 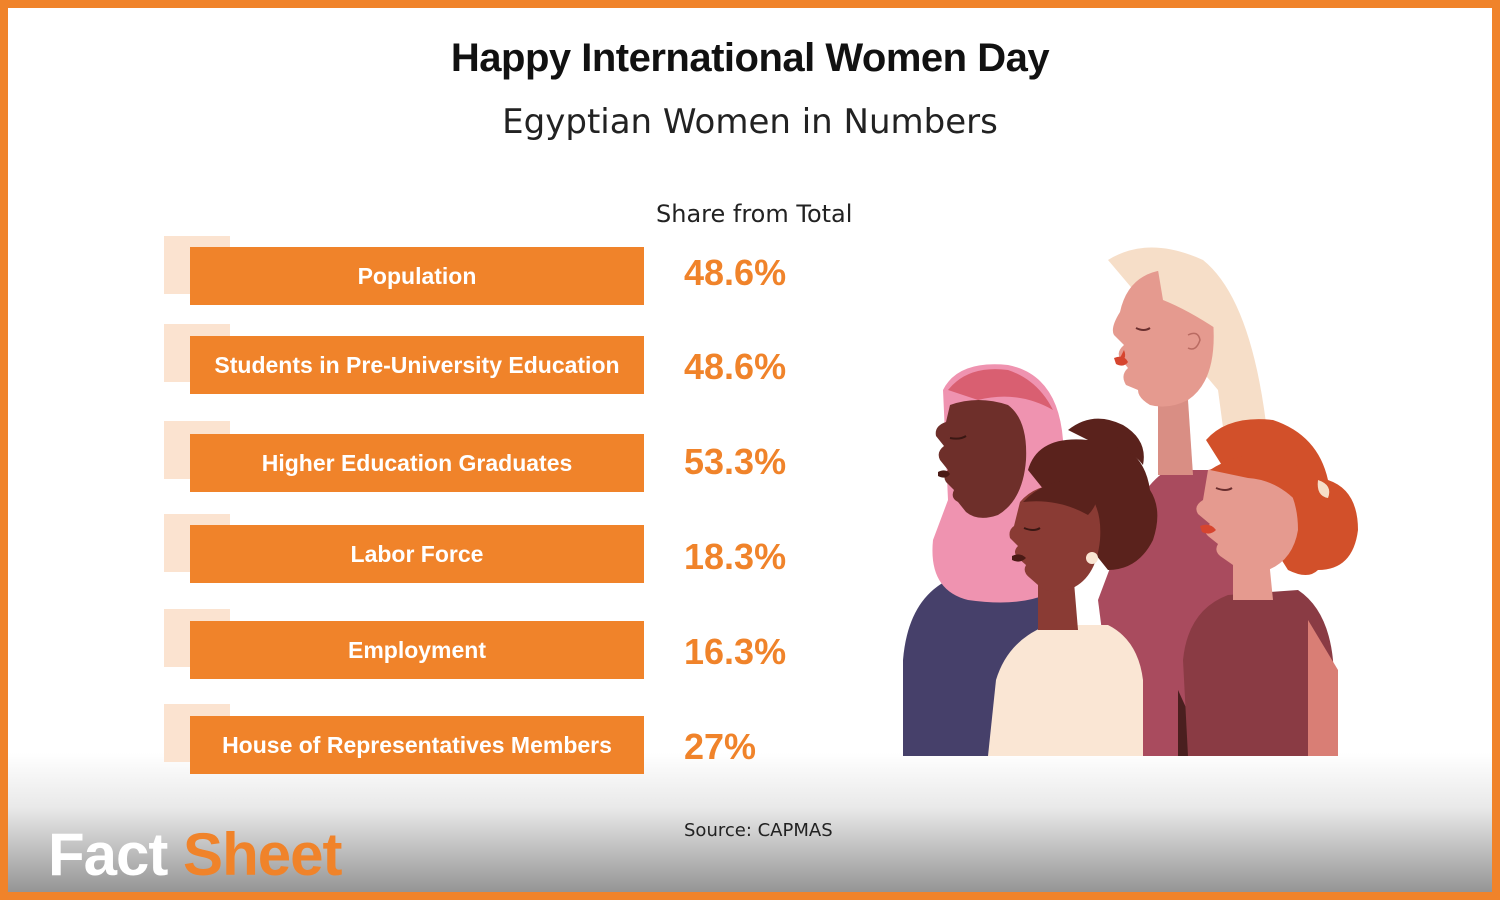 What do you see at coordinates (417, 650) in the screenshot?
I see `row-label: Employment` at bounding box center [417, 650].